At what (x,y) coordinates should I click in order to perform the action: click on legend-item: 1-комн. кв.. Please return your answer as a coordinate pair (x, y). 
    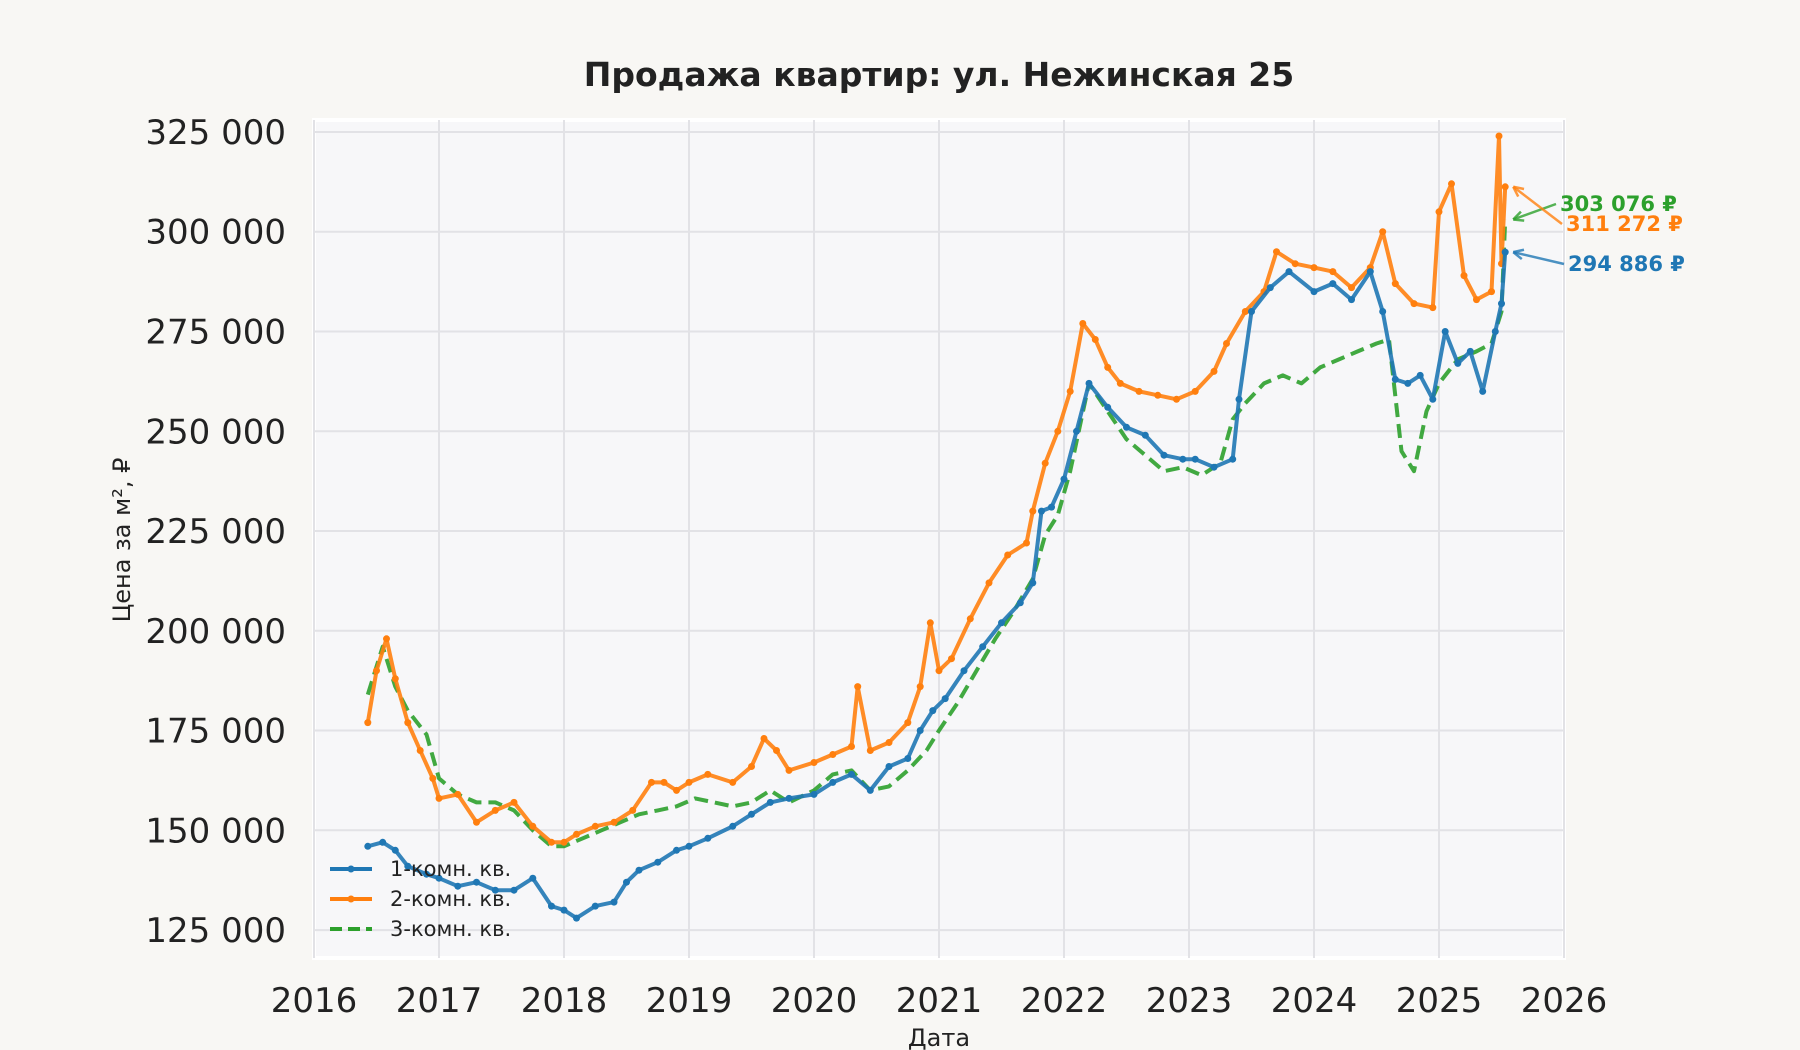
    Looking at the image, I should click on (420, 869).